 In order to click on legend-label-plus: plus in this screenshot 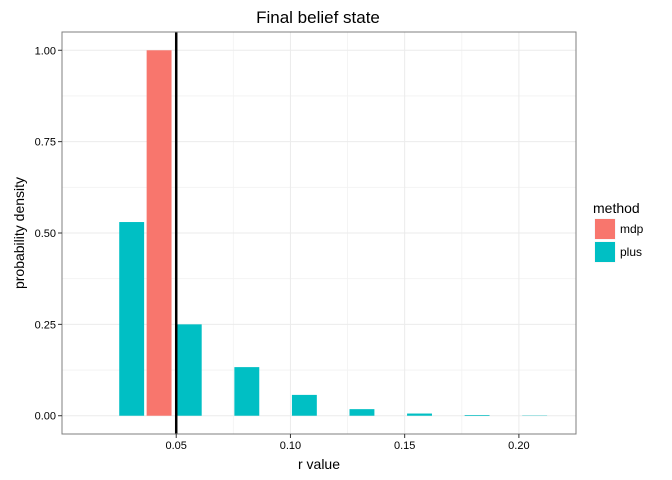, I will do `click(631, 252)`.